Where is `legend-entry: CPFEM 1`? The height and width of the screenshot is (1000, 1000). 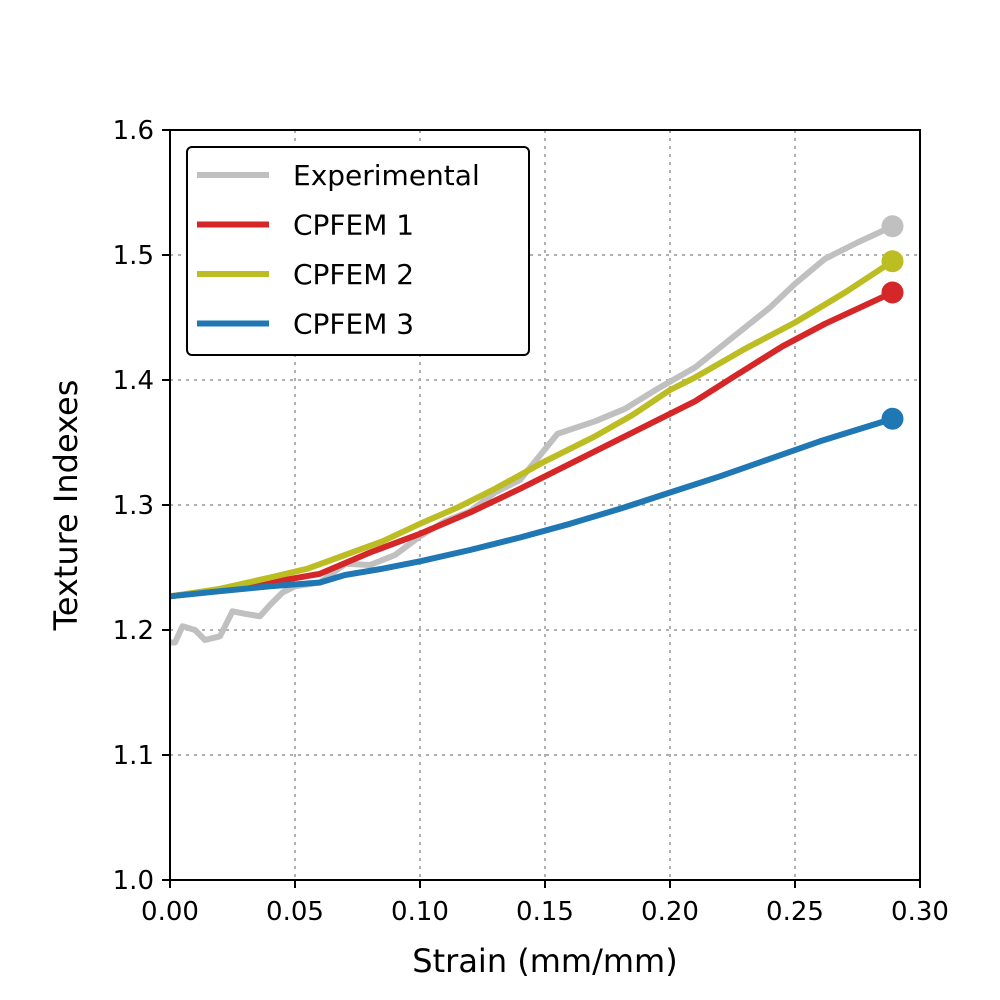 legend-entry: CPFEM 1 is located at coordinates (305, 225).